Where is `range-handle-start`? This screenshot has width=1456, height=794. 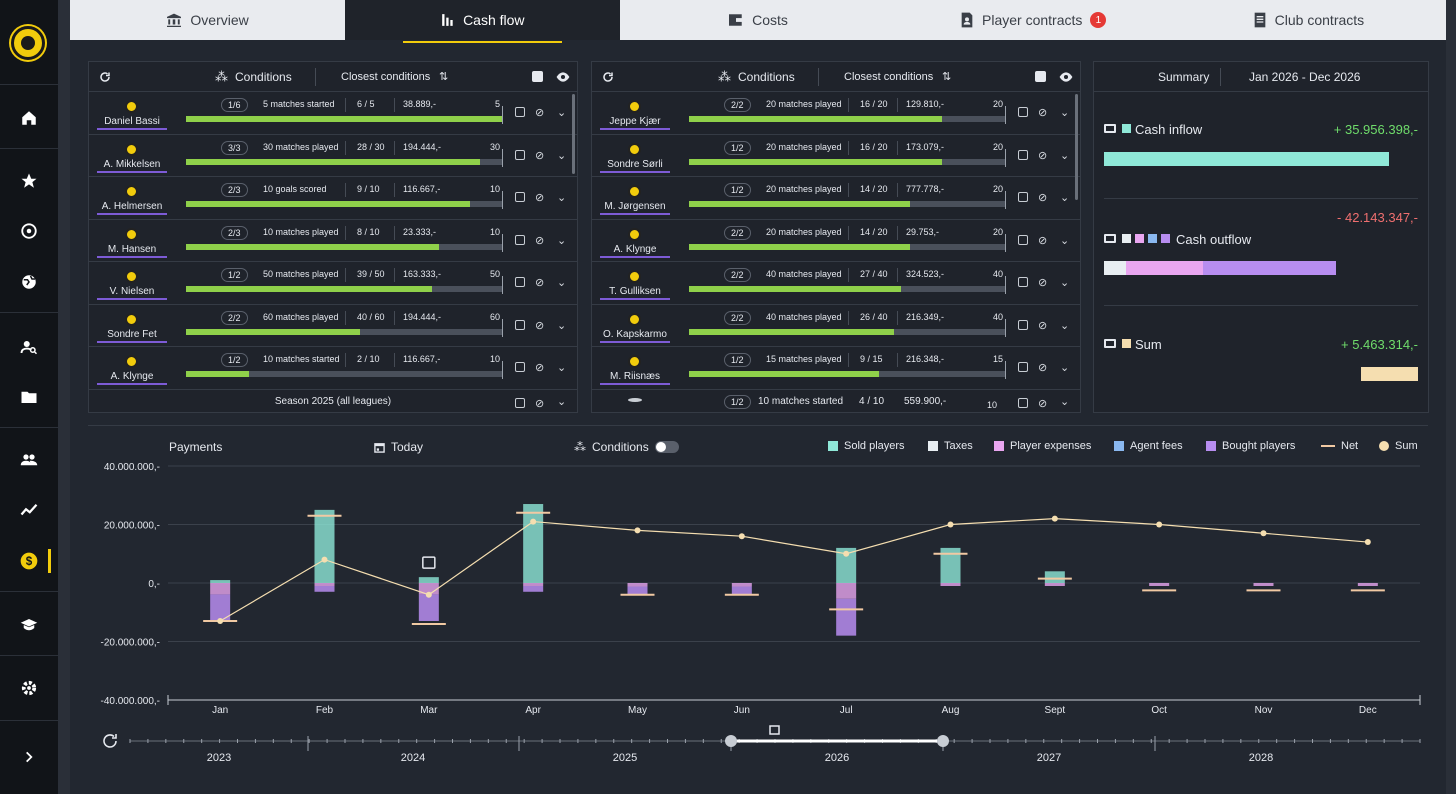
range-handle-start is located at coordinates (731, 741).